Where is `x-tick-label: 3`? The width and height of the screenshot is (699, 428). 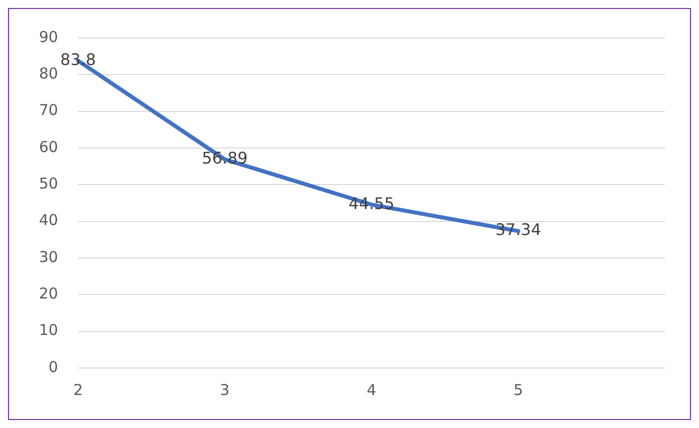 x-tick-label: 3 is located at coordinates (225, 389).